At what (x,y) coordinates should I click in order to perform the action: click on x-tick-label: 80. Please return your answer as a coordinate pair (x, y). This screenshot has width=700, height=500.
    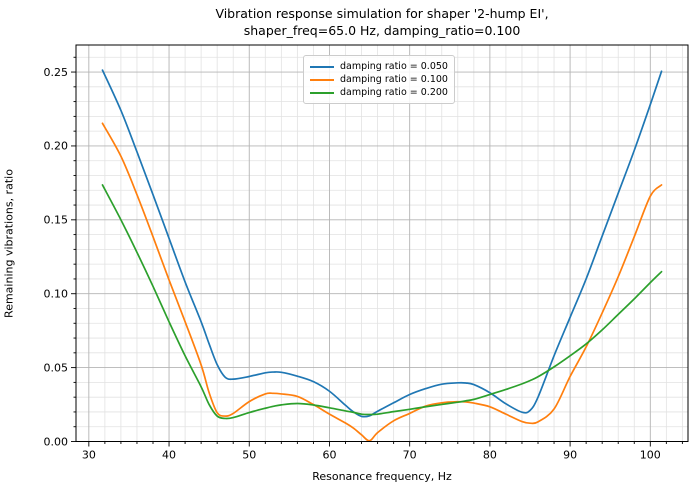
    Looking at the image, I should click on (490, 455).